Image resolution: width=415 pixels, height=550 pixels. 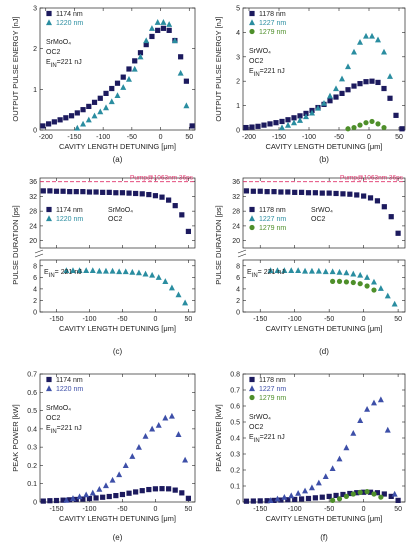 I want to click on annotation-text: EIN=221 nJ, so click(x=64, y=430).